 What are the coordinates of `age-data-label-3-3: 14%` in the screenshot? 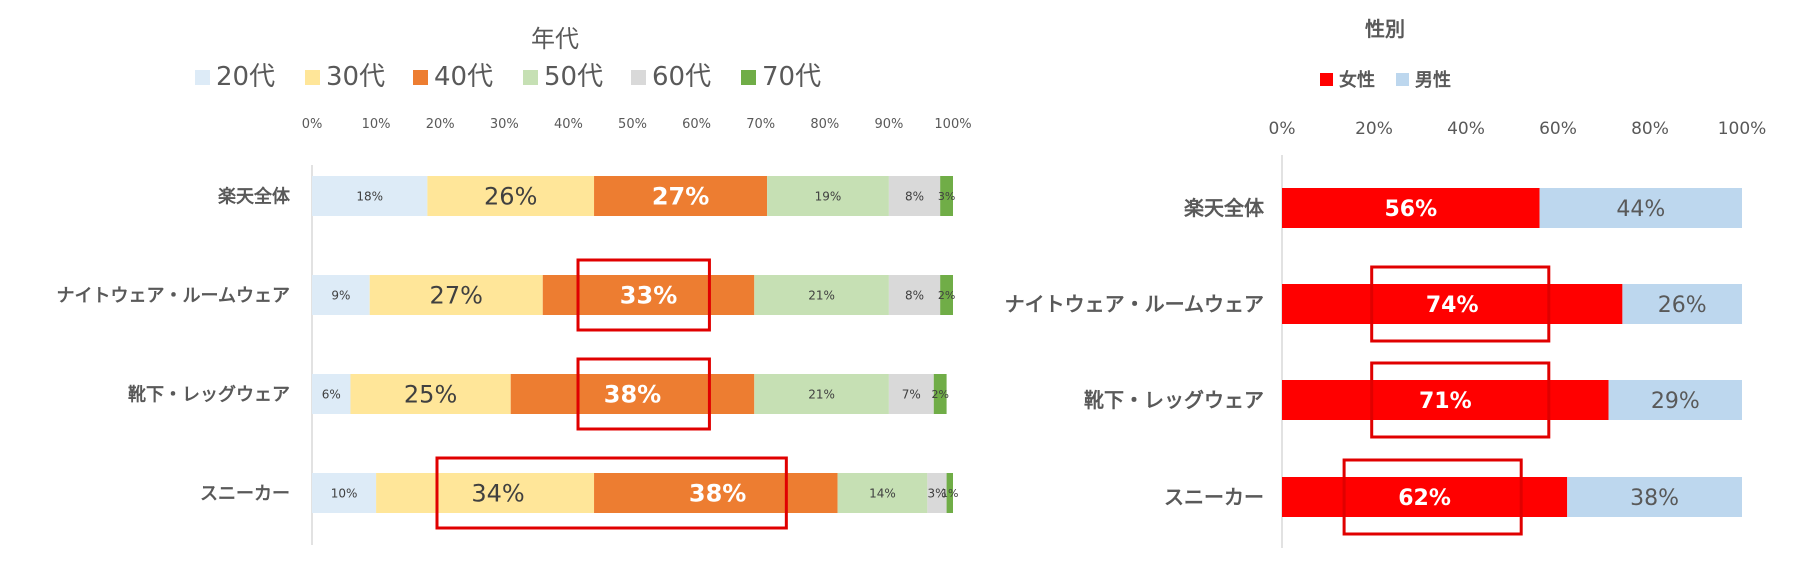 It's located at (882, 493).